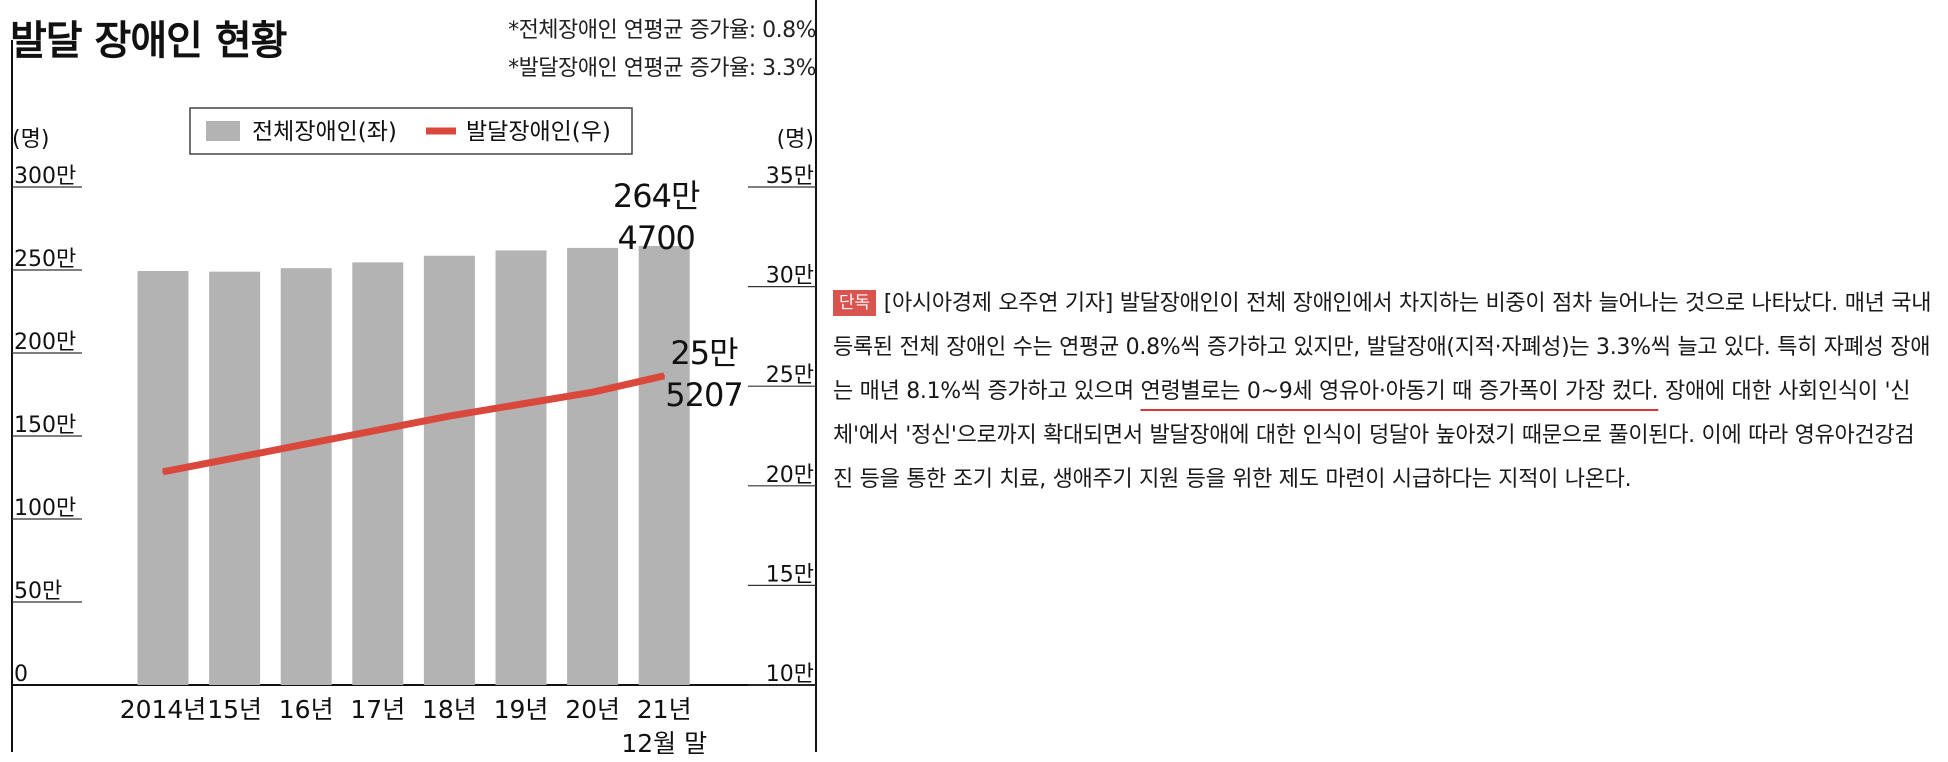 The width and height of the screenshot is (1948, 762). What do you see at coordinates (223, 131) in the screenshot?
I see `legend-bar-swatch` at bounding box center [223, 131].